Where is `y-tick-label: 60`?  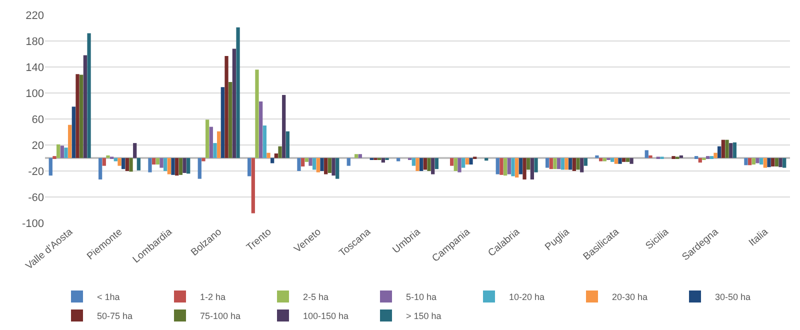
y-tick-label: 60 is located at coordinates (38, 120).